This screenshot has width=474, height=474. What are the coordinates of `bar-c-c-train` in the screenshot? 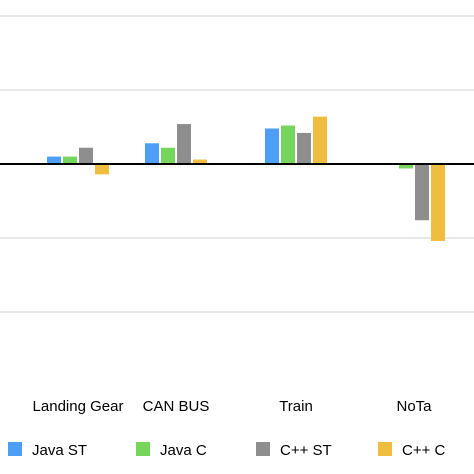 It's located at (320, 140).